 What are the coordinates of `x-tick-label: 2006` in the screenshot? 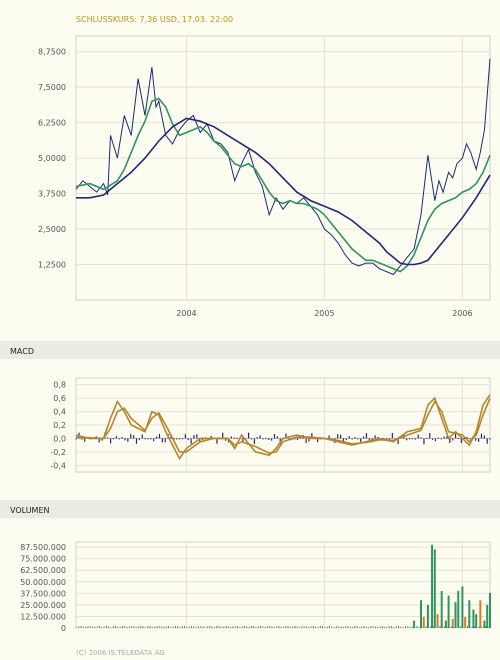 It's located at (462, 313).